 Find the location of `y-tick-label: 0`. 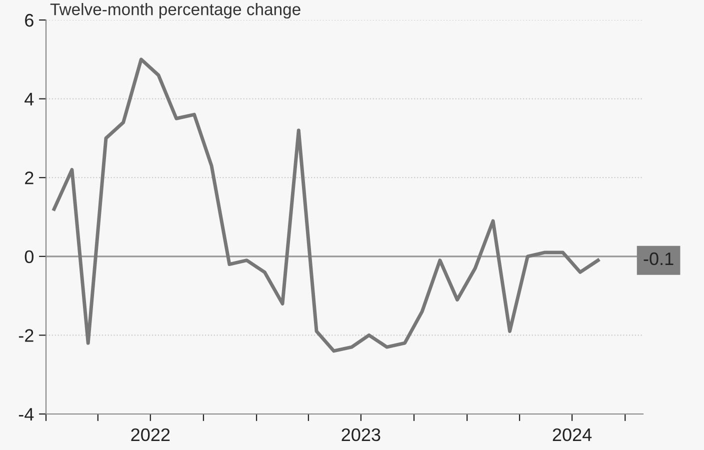

y-tick-label: 0 is located at coordinates (29, 257).